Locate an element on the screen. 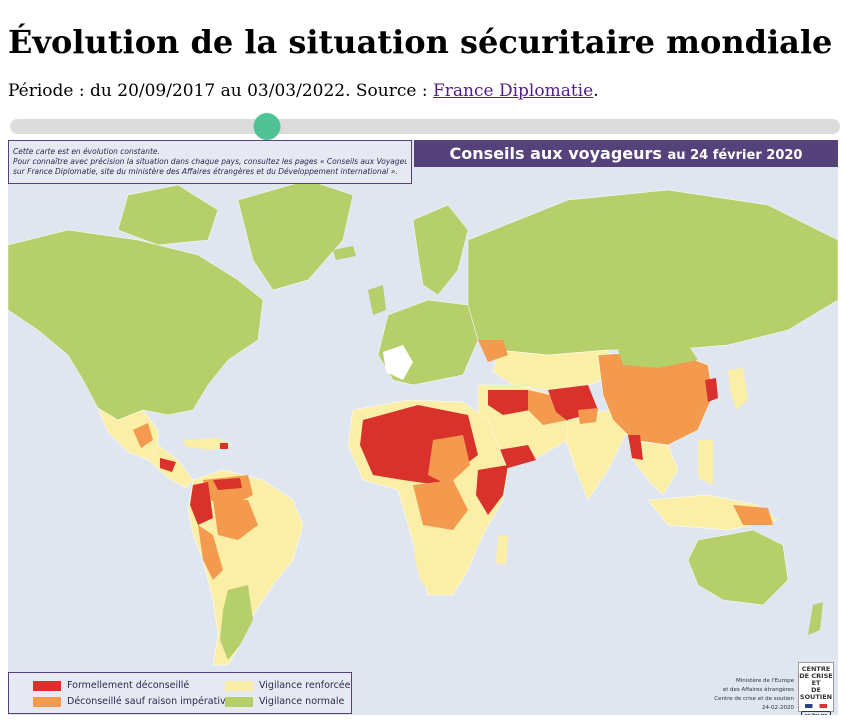  region-brazil-north is located at coordinates (235, 520).